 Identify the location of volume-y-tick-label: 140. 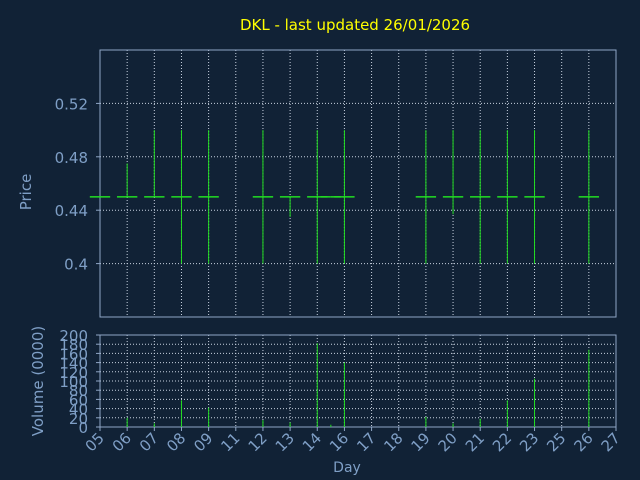
(73, 364).